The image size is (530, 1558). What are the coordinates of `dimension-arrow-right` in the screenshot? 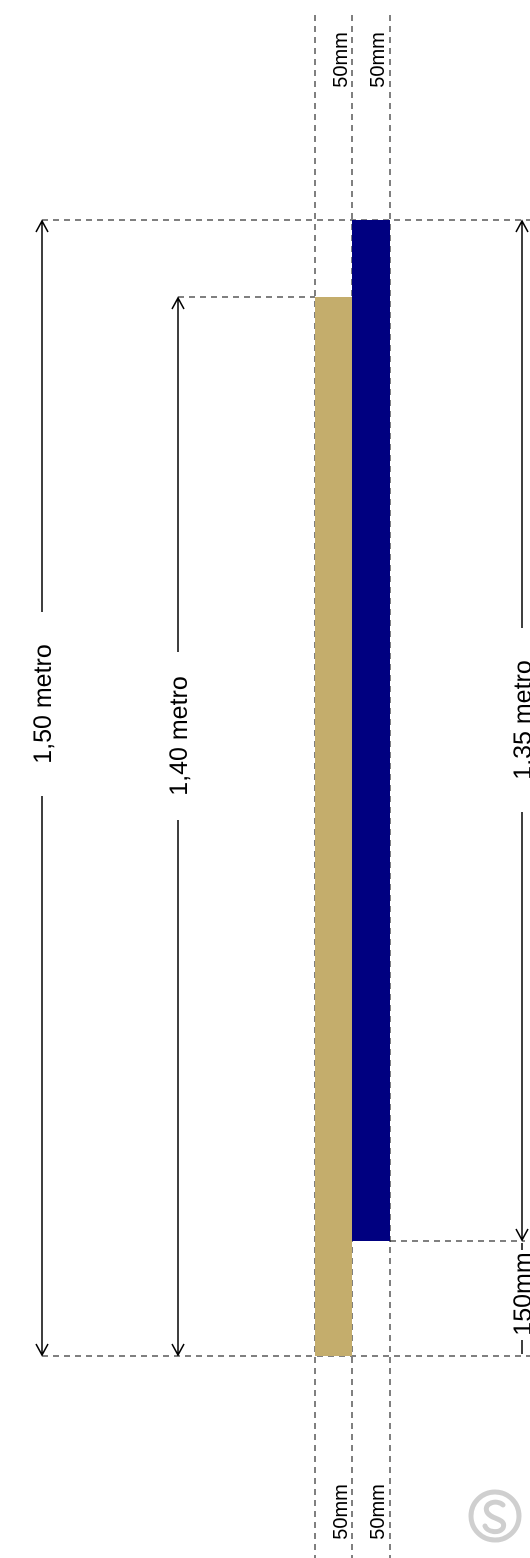 It's located at (522, 730).